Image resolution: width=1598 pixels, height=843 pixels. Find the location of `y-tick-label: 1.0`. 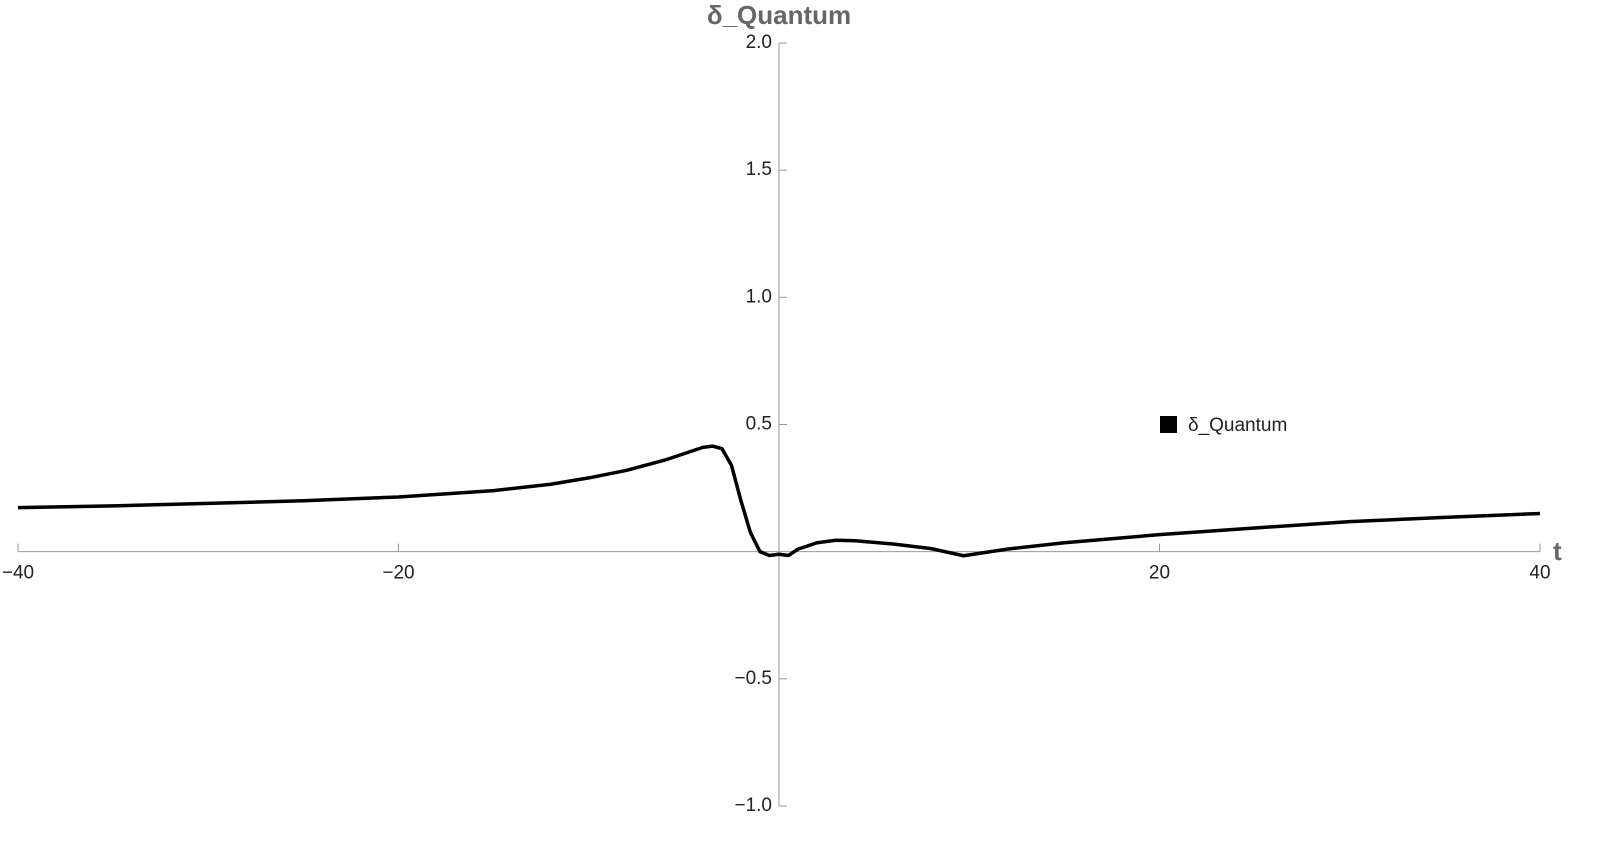

y-tick-label: 1.0 is located at coordinates (759, 296).